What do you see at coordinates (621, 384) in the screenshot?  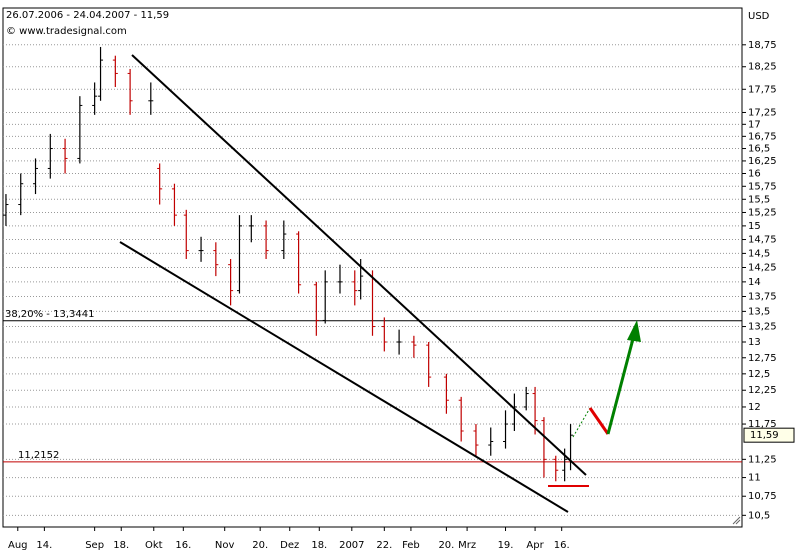 I see `projection-green` at bounding box center [621, 384].